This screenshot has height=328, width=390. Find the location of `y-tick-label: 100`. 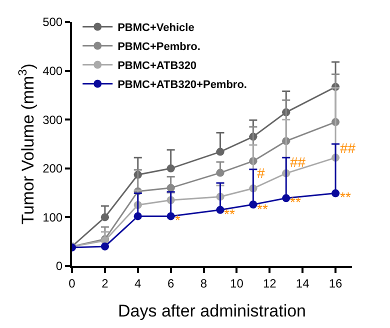

y-tick-label: 100 is located at coordinates (52, 217).